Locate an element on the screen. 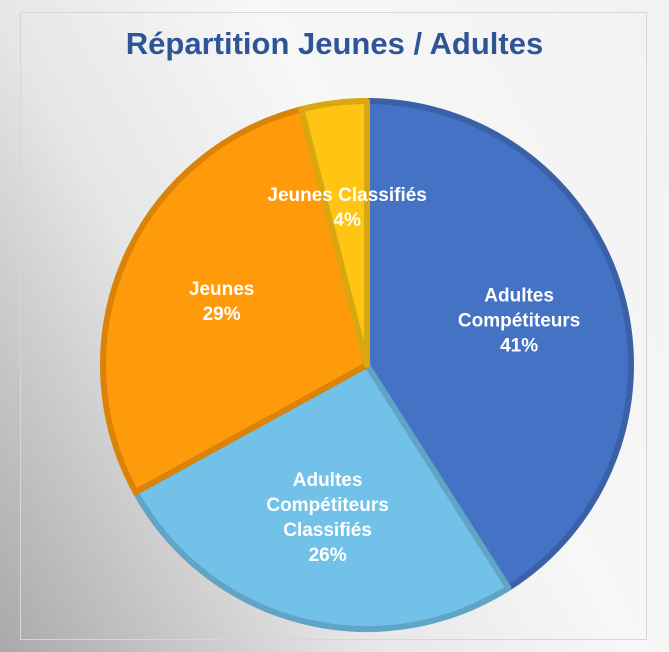 This screenshot has width=669, height=652. slice-category: Jeunes Classifiés is located at coordinates (347, 195).